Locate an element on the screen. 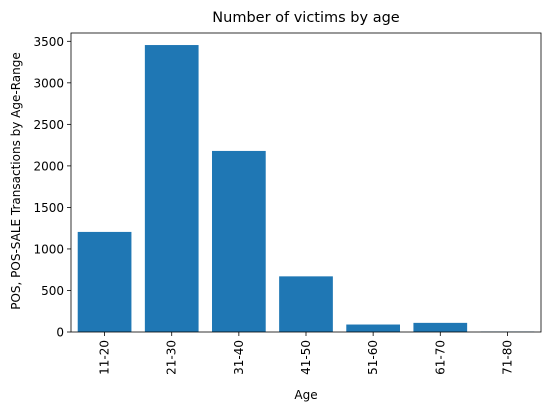 The width and height of the screenshot is (553, 411). x-tick-label: 21-30 is located at coordinates (172, 357).